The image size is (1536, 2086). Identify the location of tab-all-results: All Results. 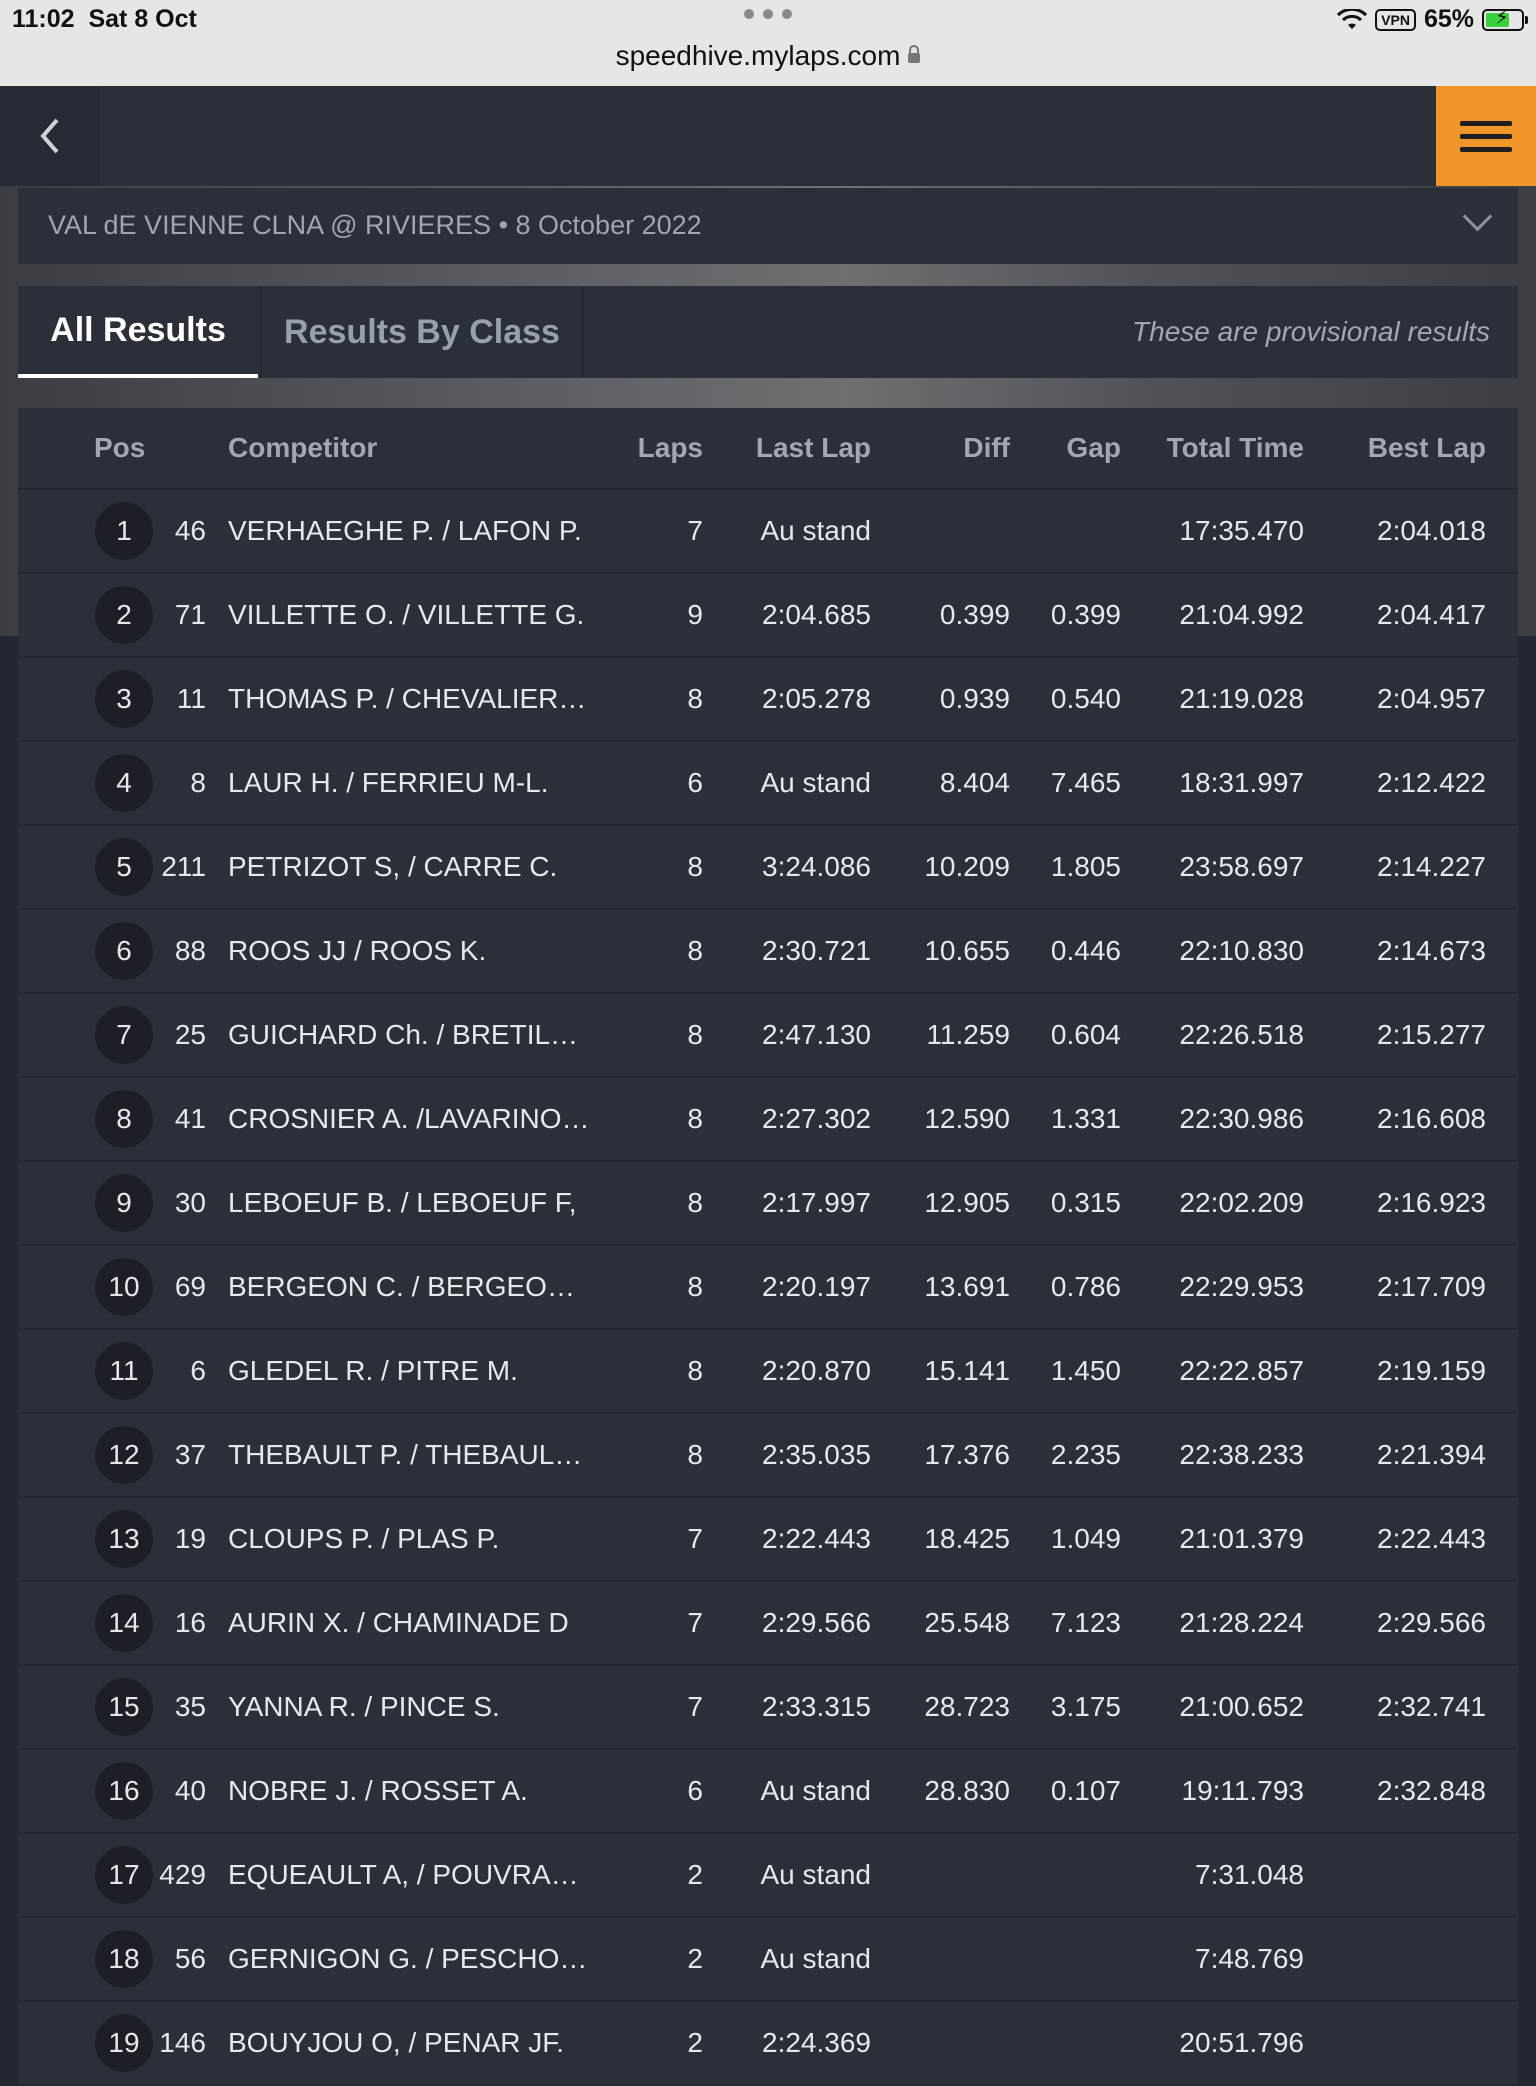
(138, 332).